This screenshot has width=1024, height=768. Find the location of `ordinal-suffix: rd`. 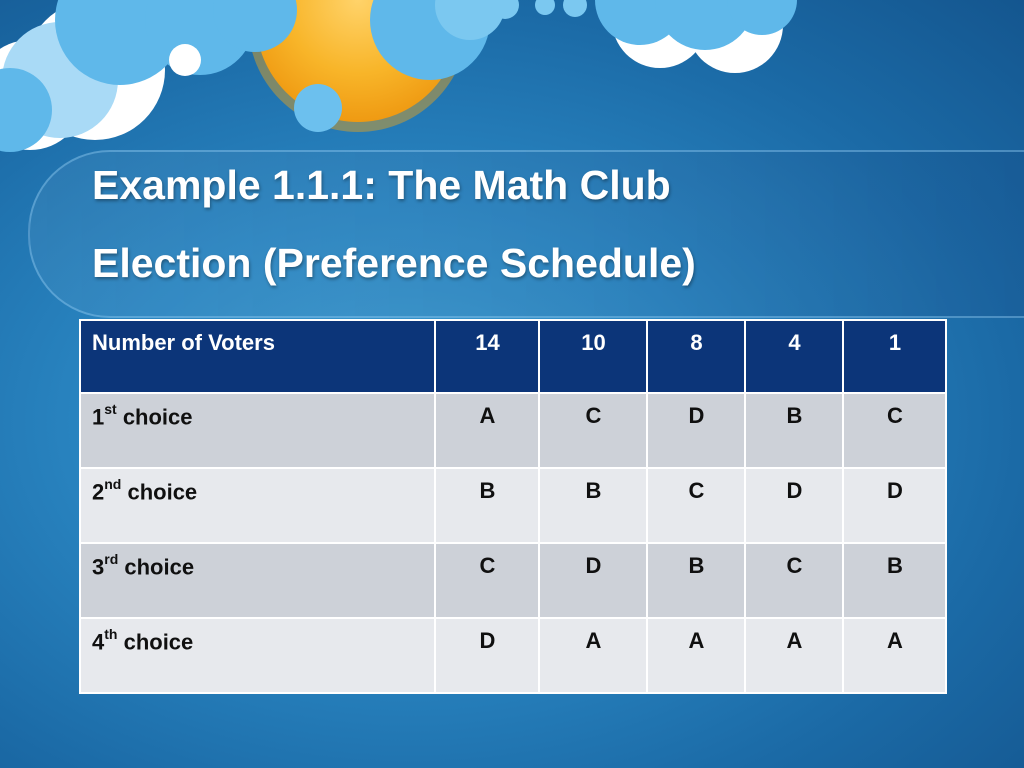

ordinal-suffix: rd is located at coordinates (111, 559).